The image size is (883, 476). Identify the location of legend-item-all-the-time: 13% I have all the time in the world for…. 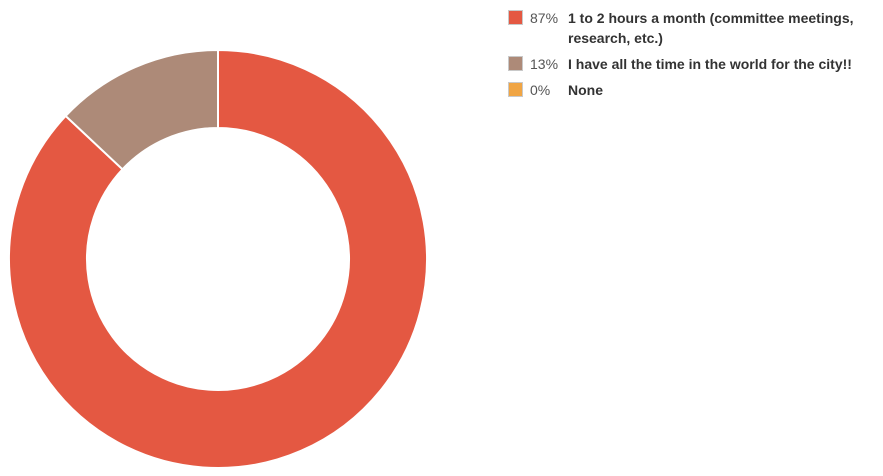
(694, 64).